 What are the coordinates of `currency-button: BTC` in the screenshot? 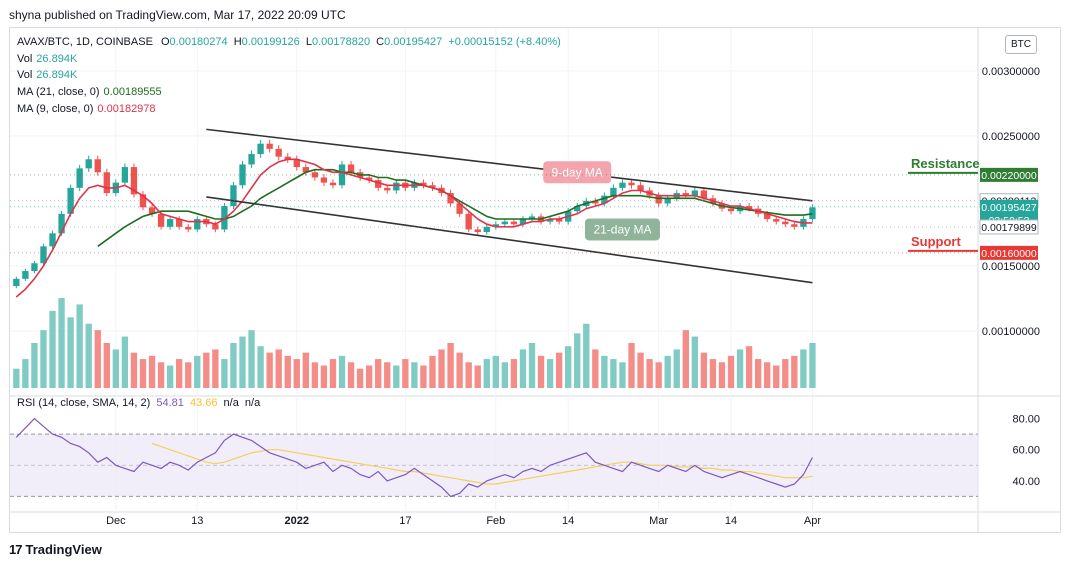 It's located at (1021, 44).